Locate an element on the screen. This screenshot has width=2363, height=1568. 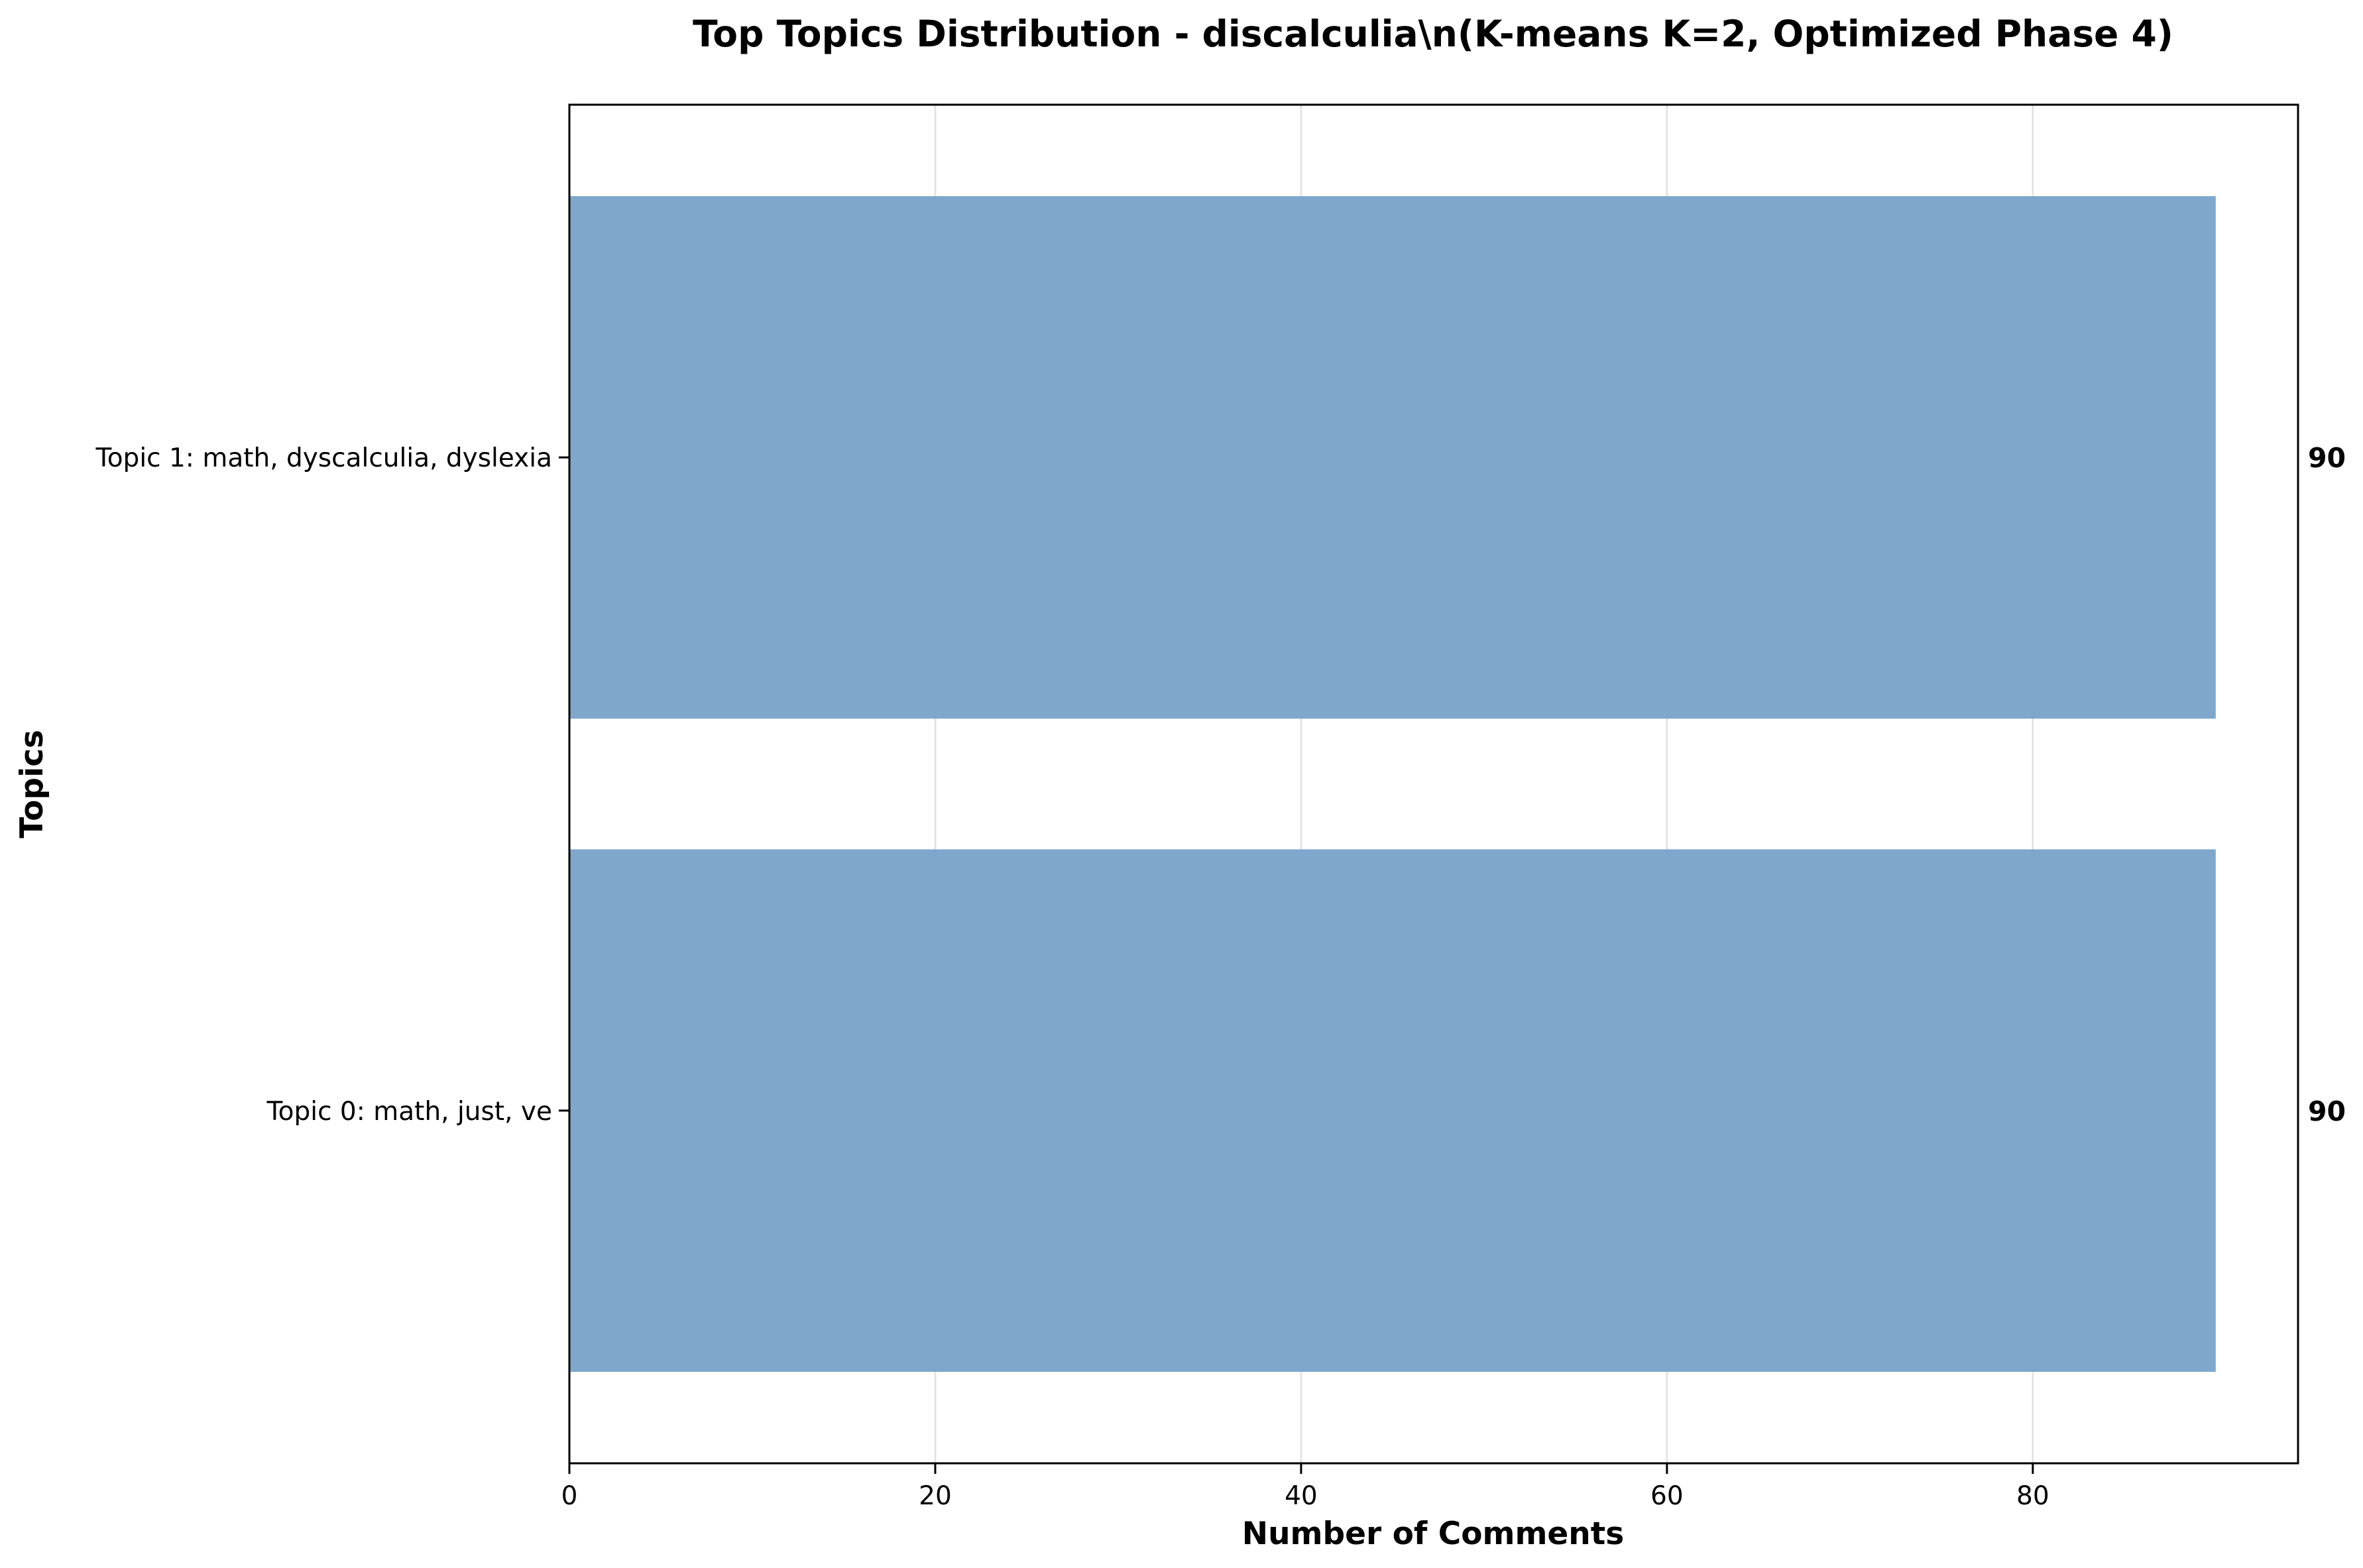
x-tick-label: 40 is located at coordinates (1301, 1496).